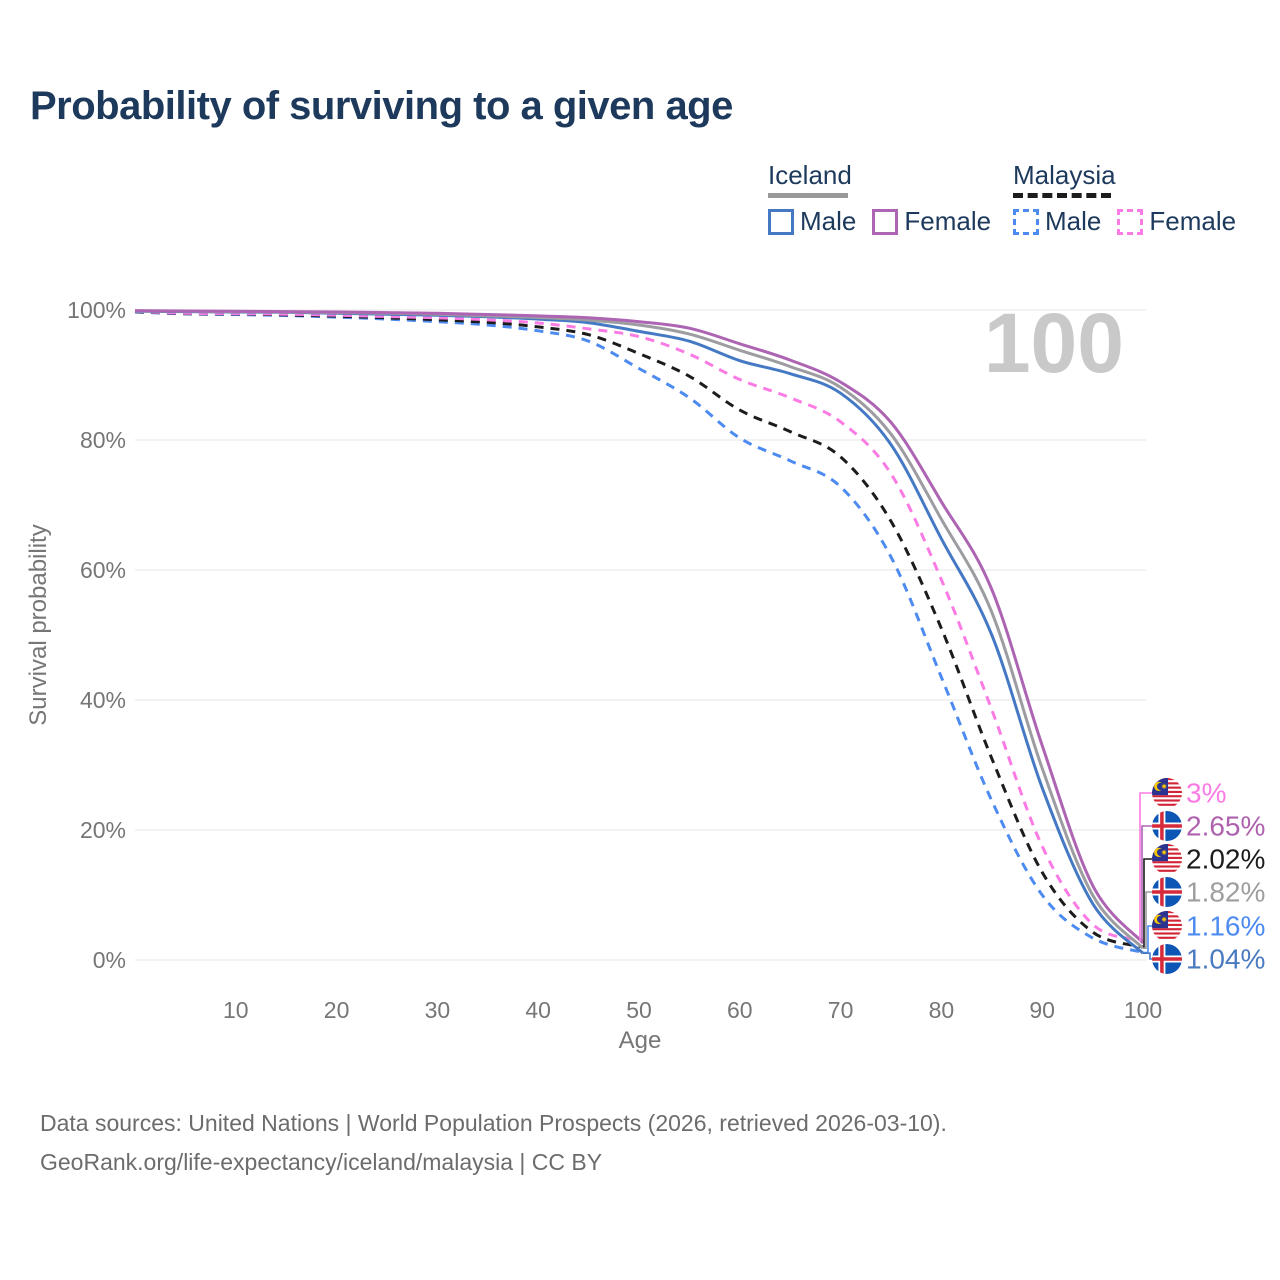 The image size is (1280, 1280). I want to click on end-value-label: 1.04%, so click(1225, 959).